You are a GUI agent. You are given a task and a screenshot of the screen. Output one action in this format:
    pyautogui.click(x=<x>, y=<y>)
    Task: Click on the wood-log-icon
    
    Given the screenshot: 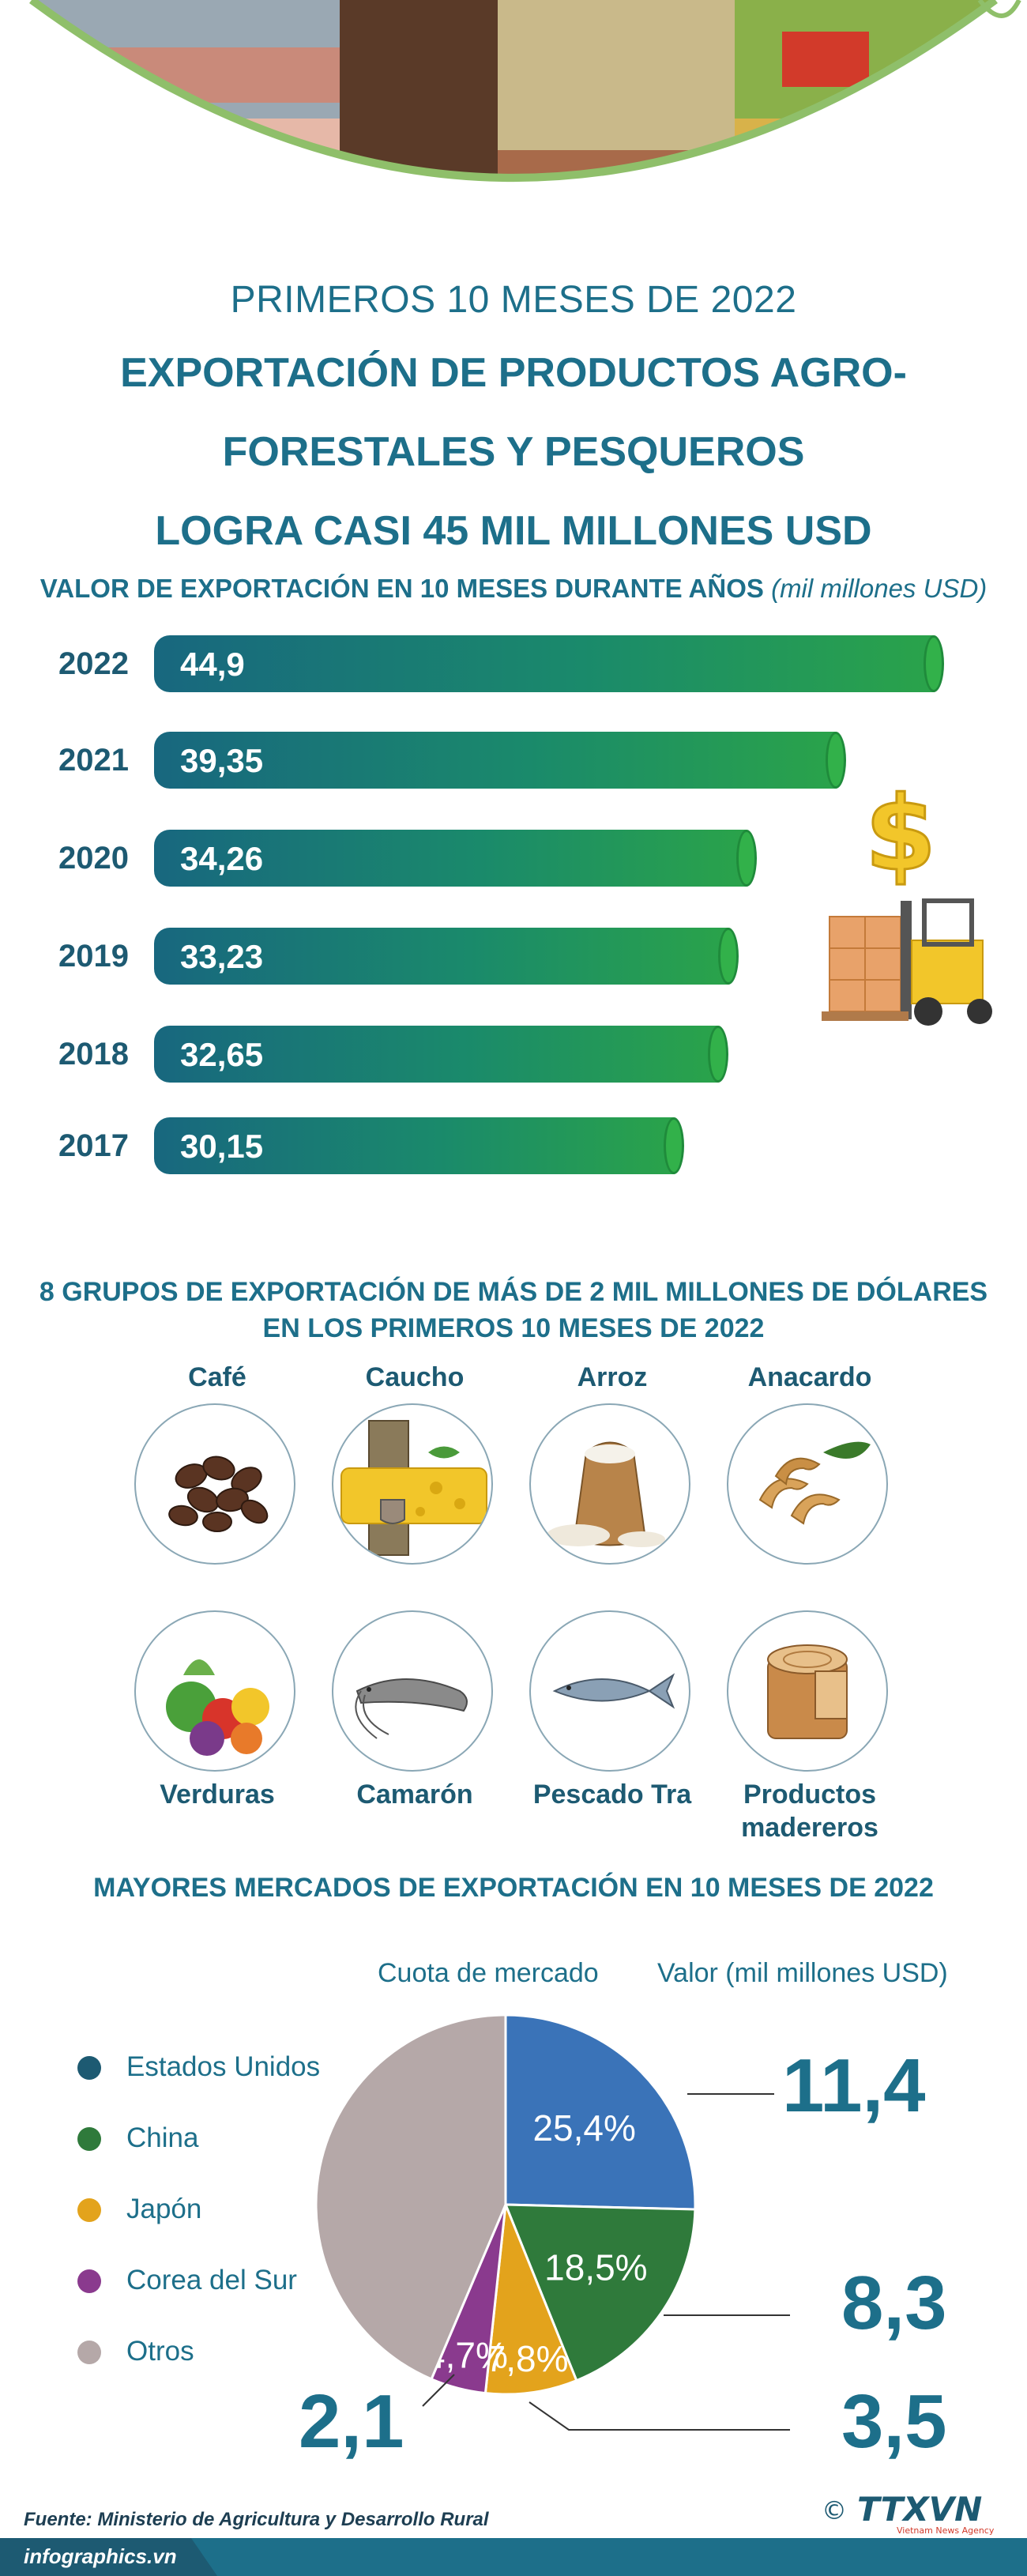 What is the action you would take?
    pyautogui.click(x=808, y=1691)
    